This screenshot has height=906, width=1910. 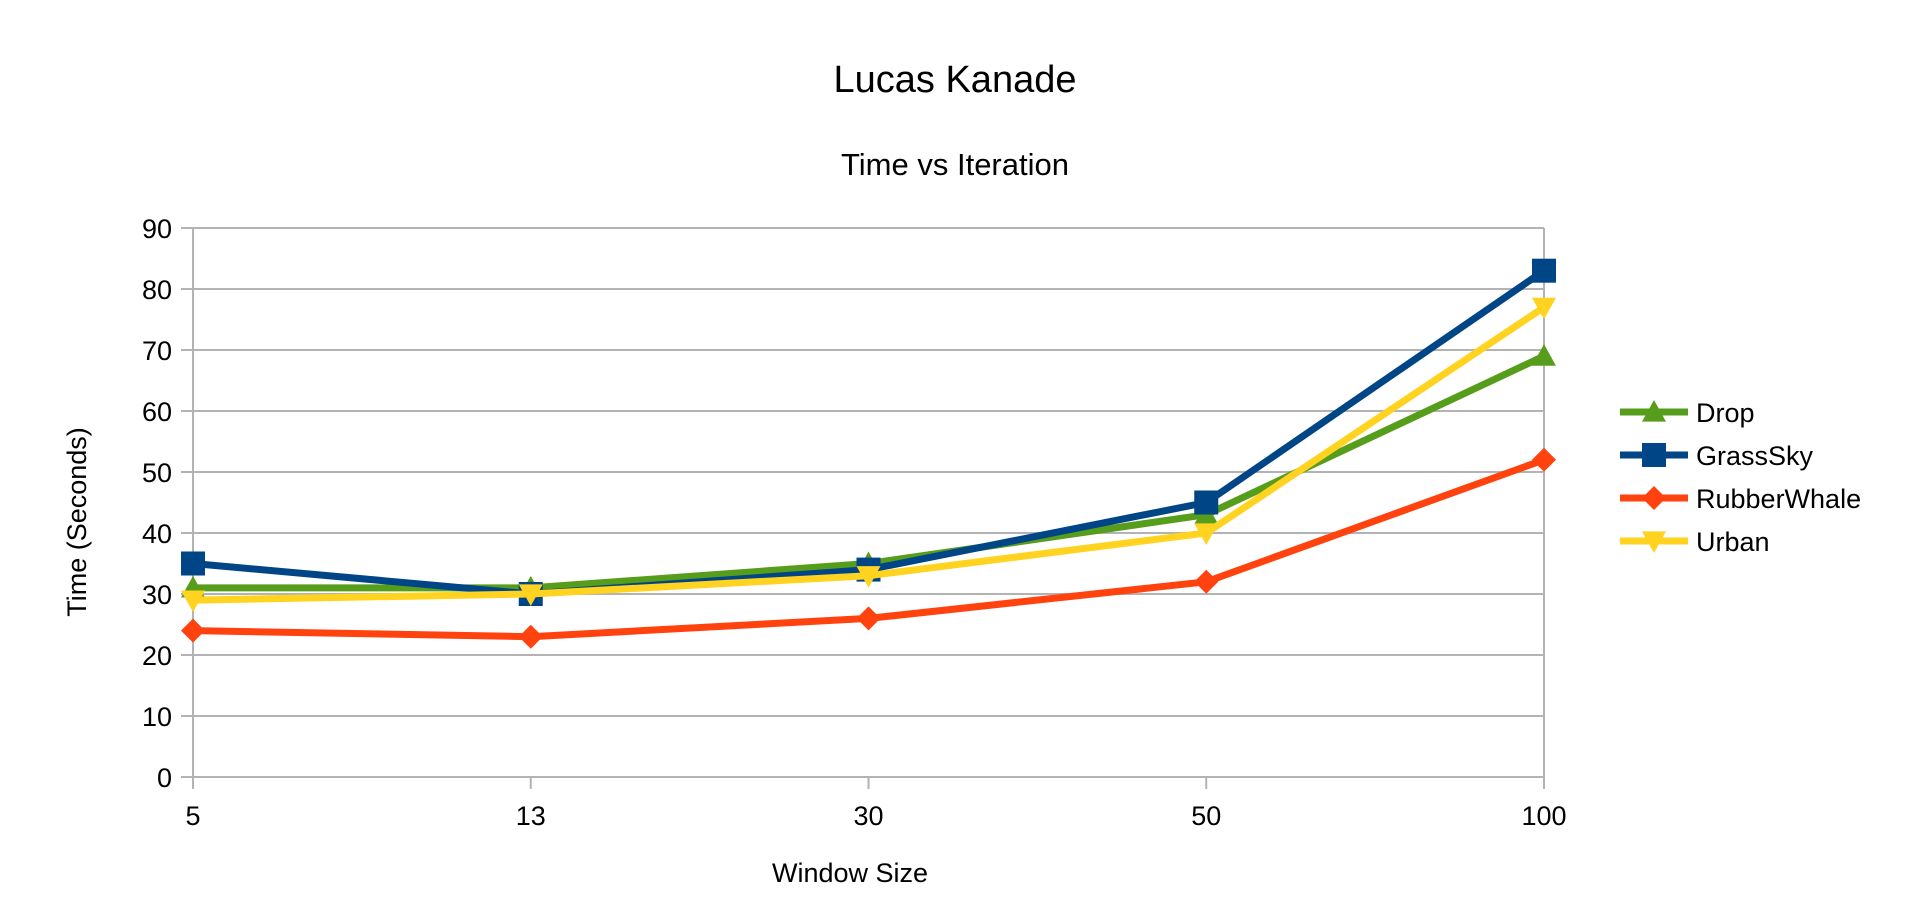 What do you see at coordinates (1687, 413) in the screenshot?
I see `legend-item-drop: Drop` at bounding box center [1687, 413].